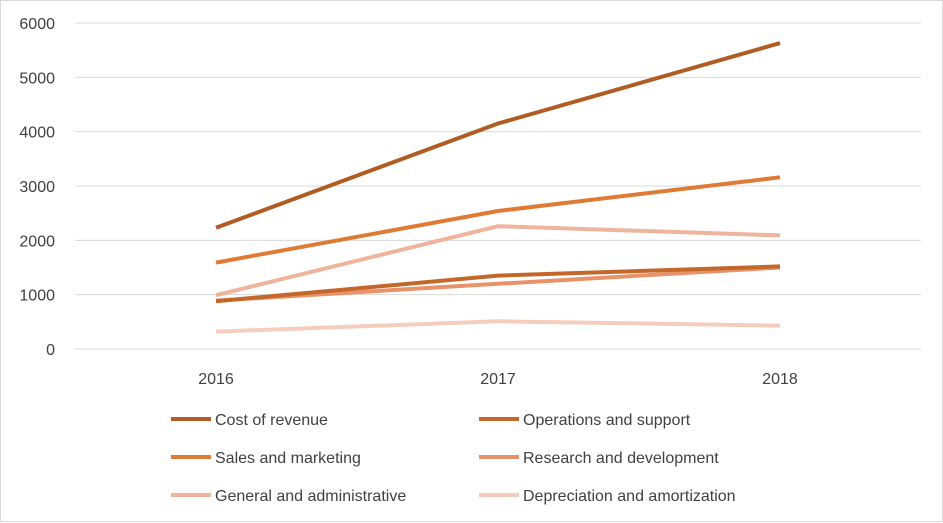 The height and width of the screenshot is (523, 943). What do you see at coordinates (37, 296) in the screenshot?
I see `y-tick-label-1000: 1000` at bounding box center [37, 296].